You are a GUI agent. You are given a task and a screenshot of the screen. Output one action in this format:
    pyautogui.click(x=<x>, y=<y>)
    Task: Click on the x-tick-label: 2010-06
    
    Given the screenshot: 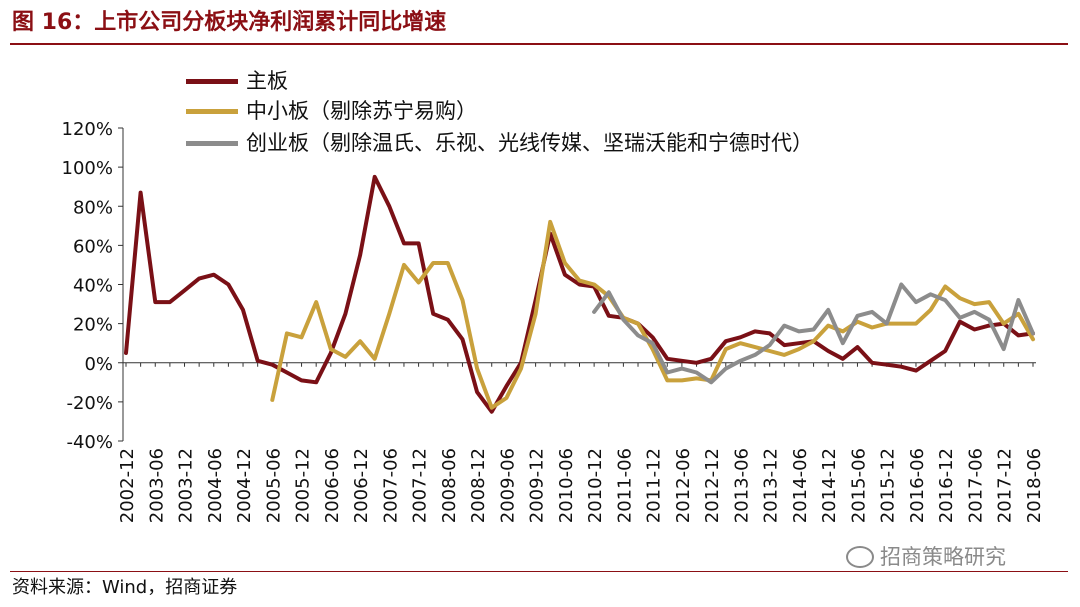 What is the action you would take?
    pyautogui.click(x=566, y=485)
    